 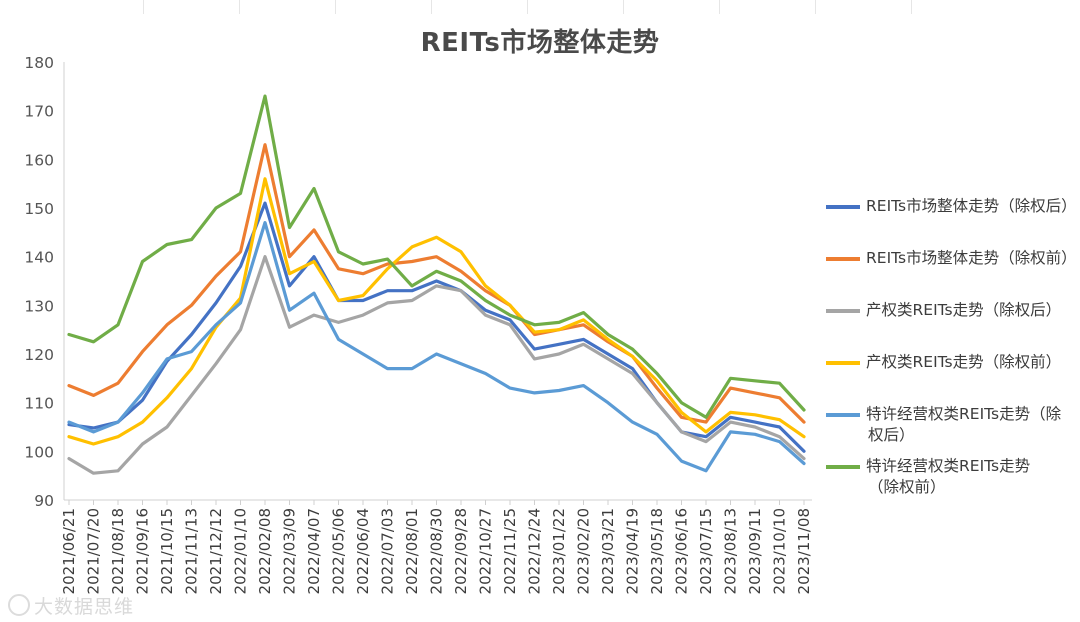 What do you see at coordinates (951, 222) in the screenshot?
I see `legend-item: REITs市场整体走势（除权后）` at bounding box center [951, 222].